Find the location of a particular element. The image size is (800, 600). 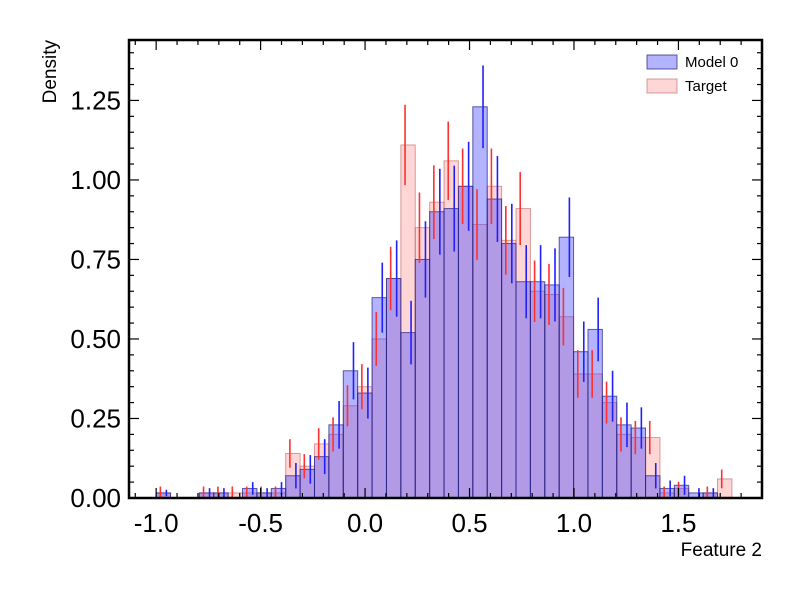

y-tick-label: 1.00 is located at coordinates (95, 180).